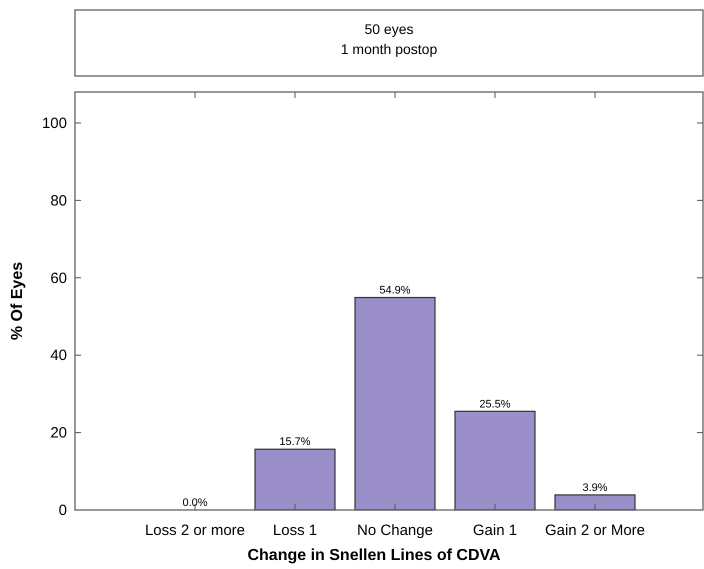 The image size is (704, 569). I want to click on data-label: 54.9%, so click(395, 290).